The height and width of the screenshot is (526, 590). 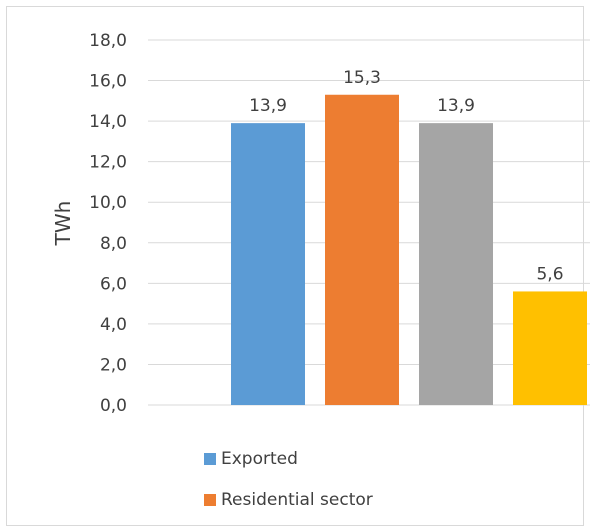 I want to click on y-tick-label: 18,0, so click(x=108, y=41).